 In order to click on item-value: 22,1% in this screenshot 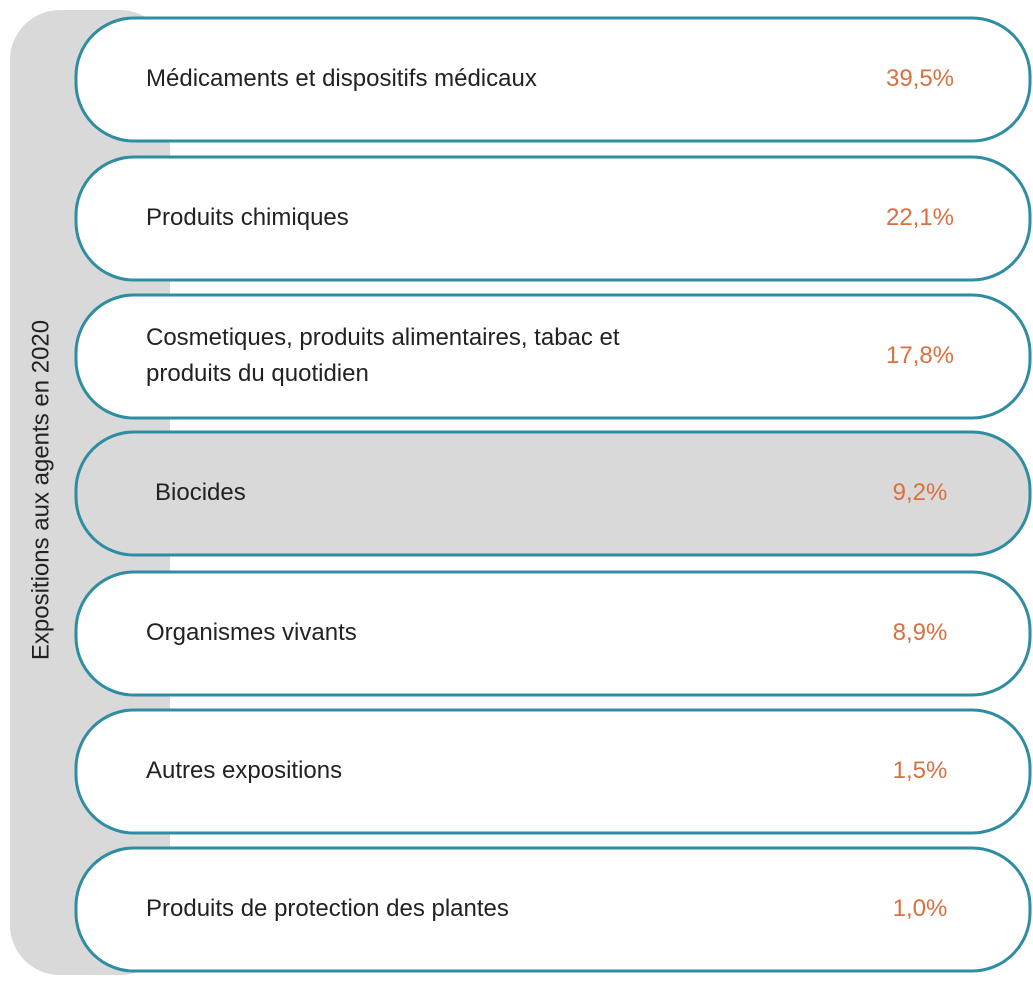, I will do `click(920, 217)`.